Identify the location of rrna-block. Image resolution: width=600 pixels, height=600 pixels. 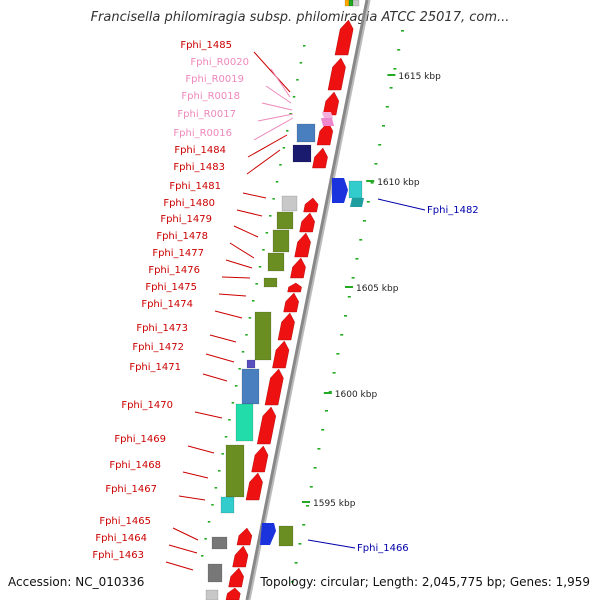
(327, 122).